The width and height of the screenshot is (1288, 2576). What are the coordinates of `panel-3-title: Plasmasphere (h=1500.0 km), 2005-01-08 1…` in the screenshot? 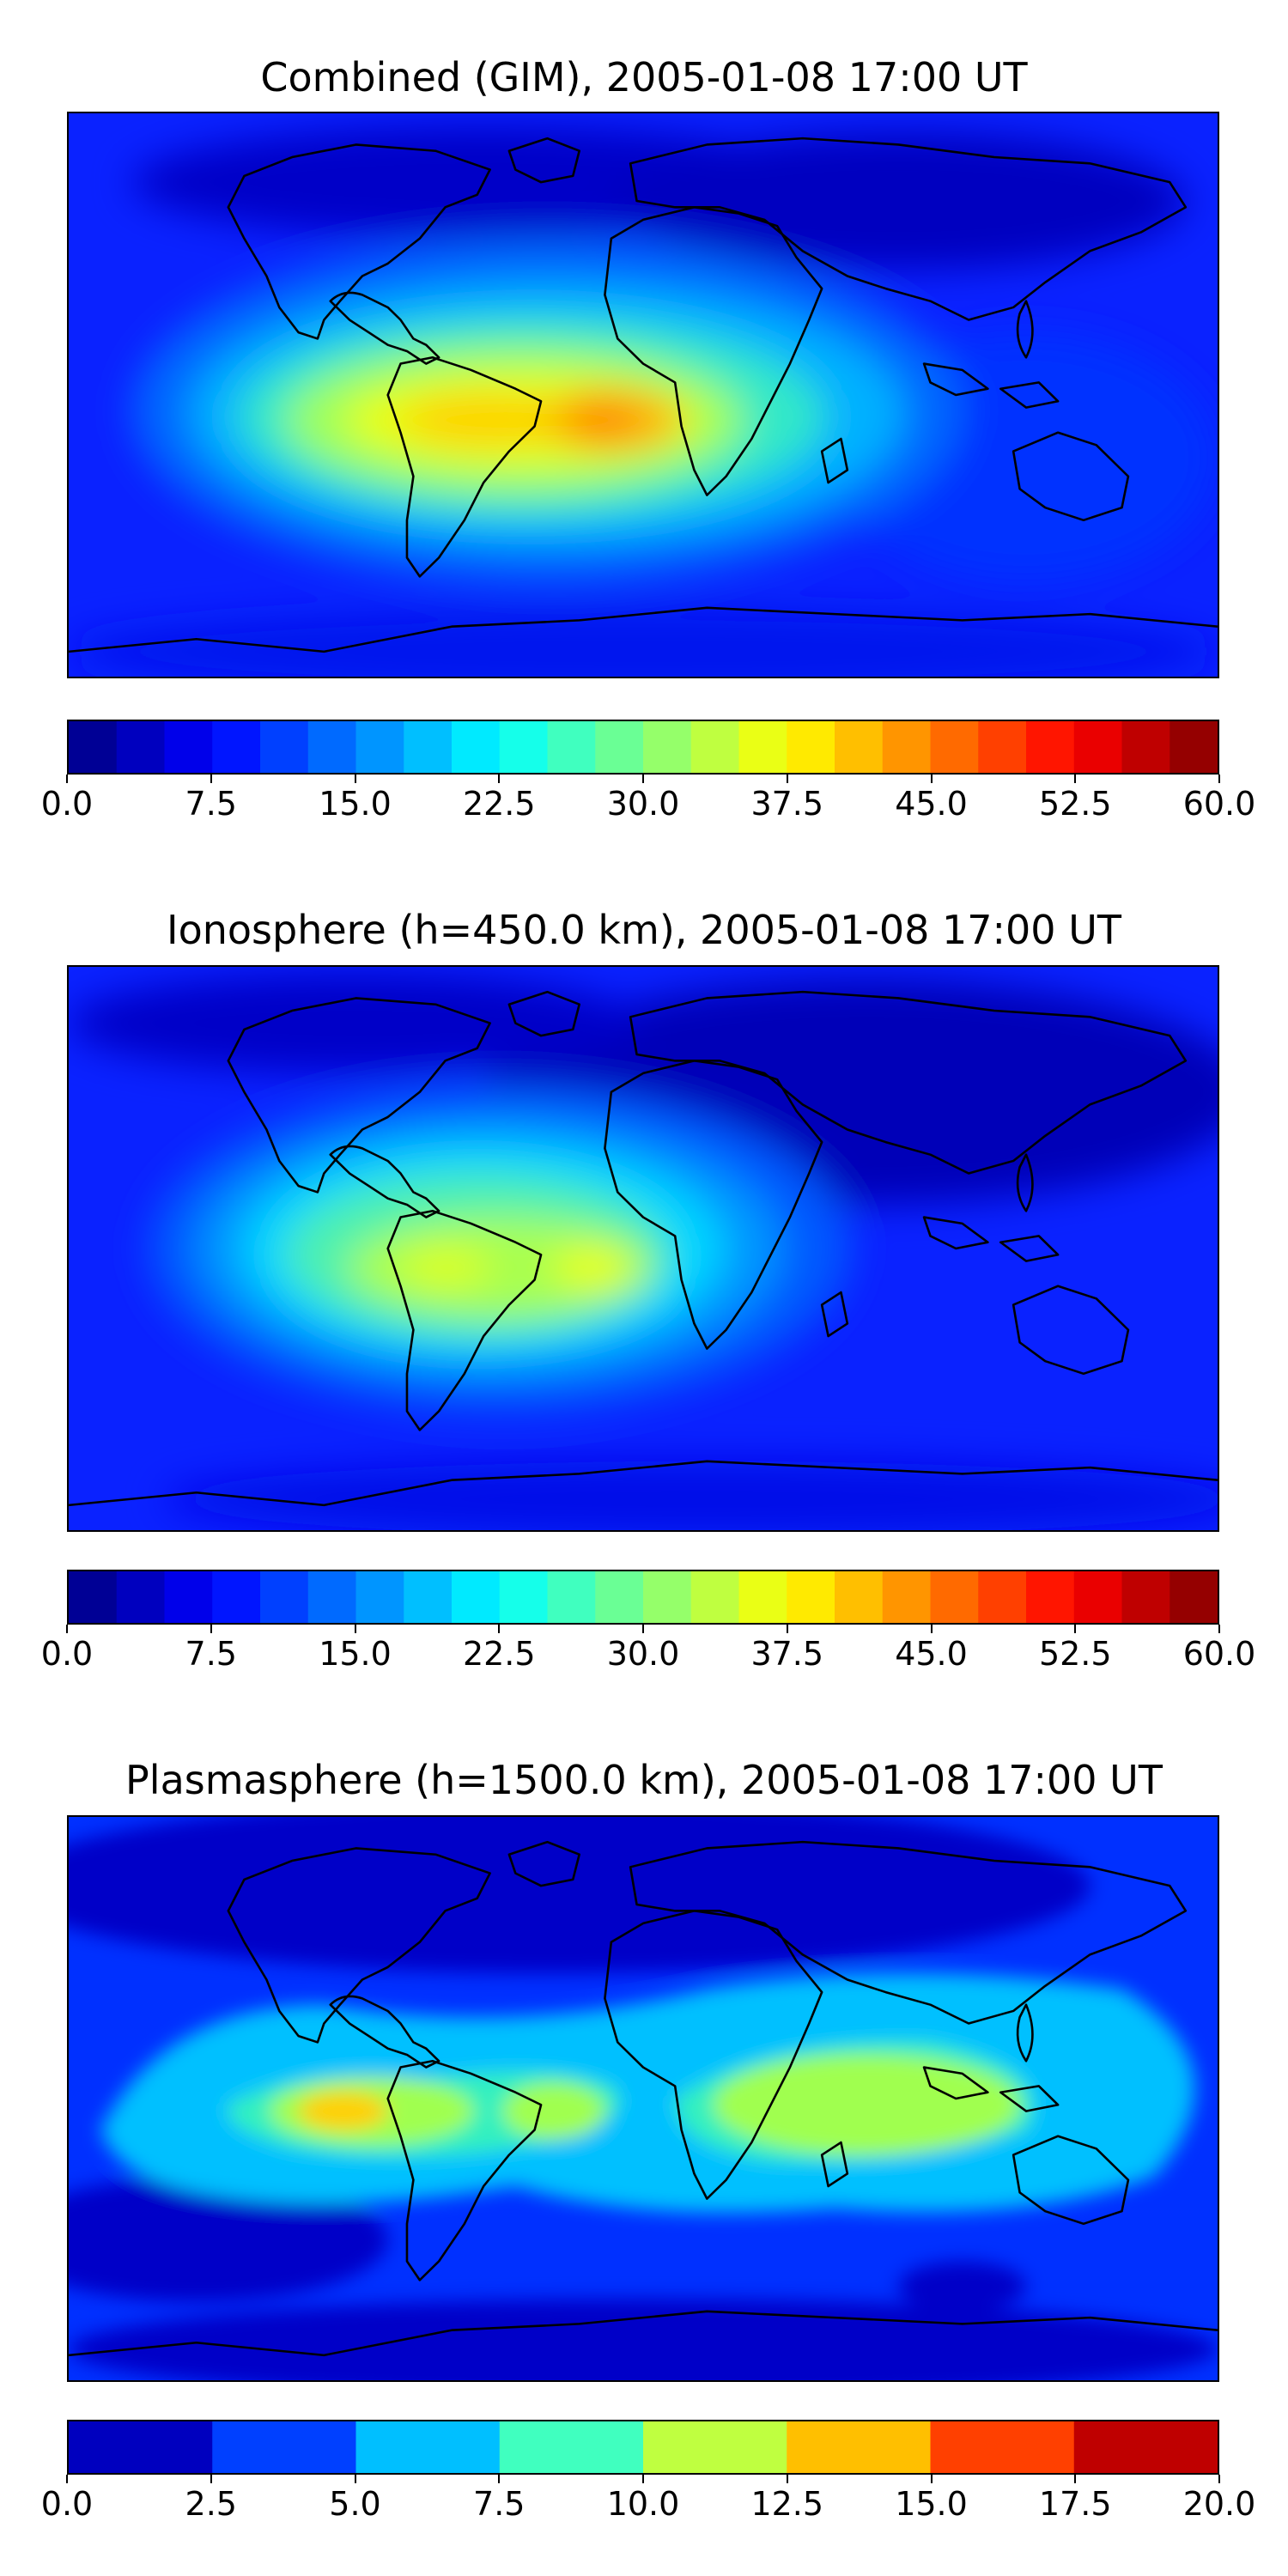 It's located at (644, 1780).